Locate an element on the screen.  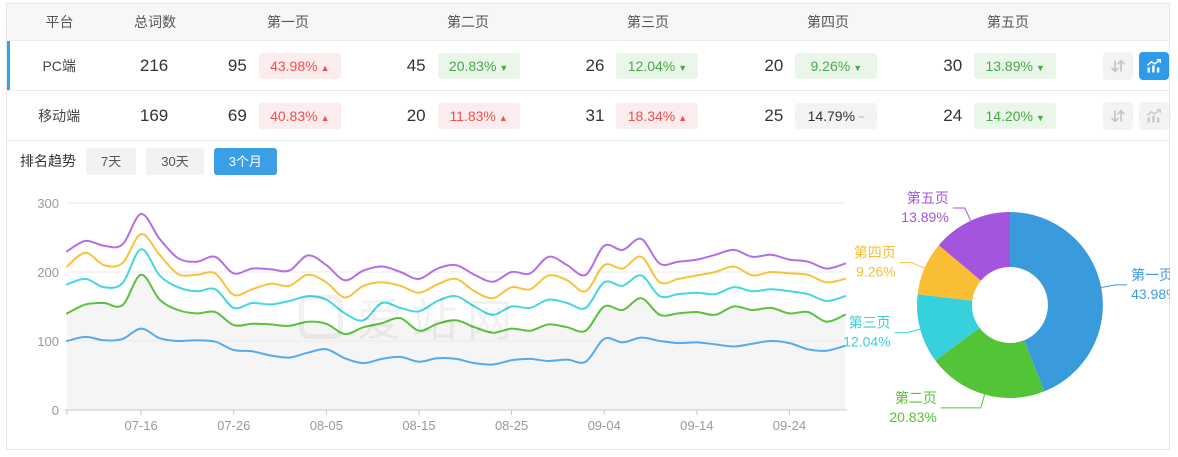
trend-badge-up: 18.34% ▲ is located at coordinates (657, 115).